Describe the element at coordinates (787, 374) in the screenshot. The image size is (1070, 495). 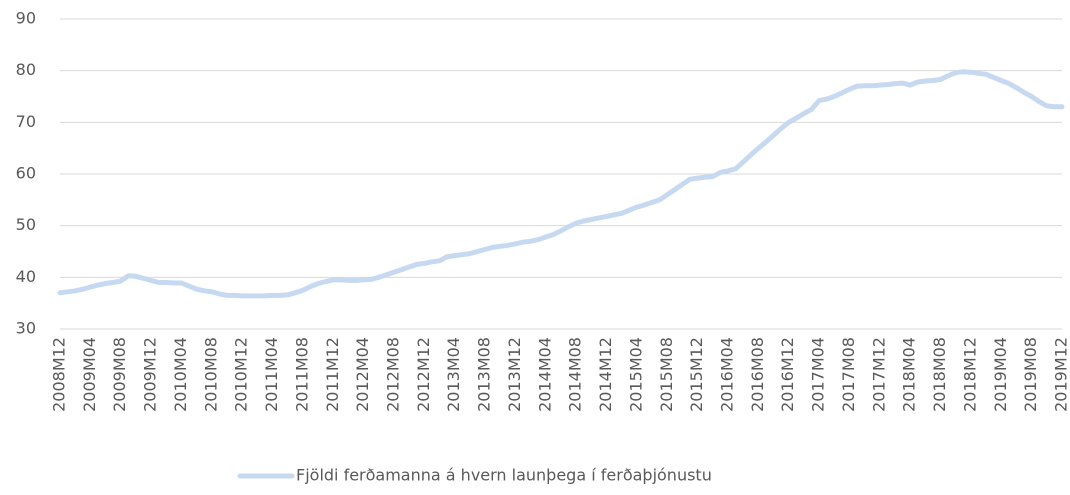
I see `x-tick-label: 2016M12` at that location.